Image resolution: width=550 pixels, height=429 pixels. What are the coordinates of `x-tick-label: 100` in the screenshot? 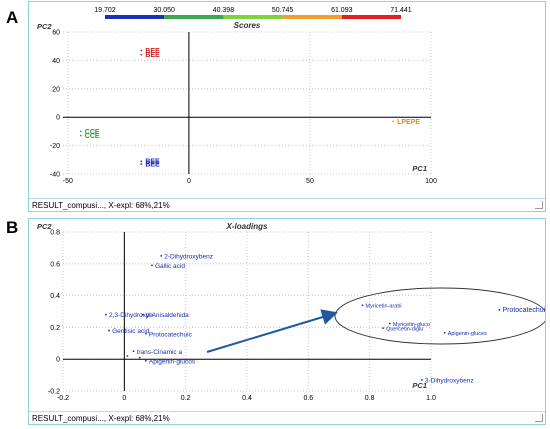 It's located at (431, 181).